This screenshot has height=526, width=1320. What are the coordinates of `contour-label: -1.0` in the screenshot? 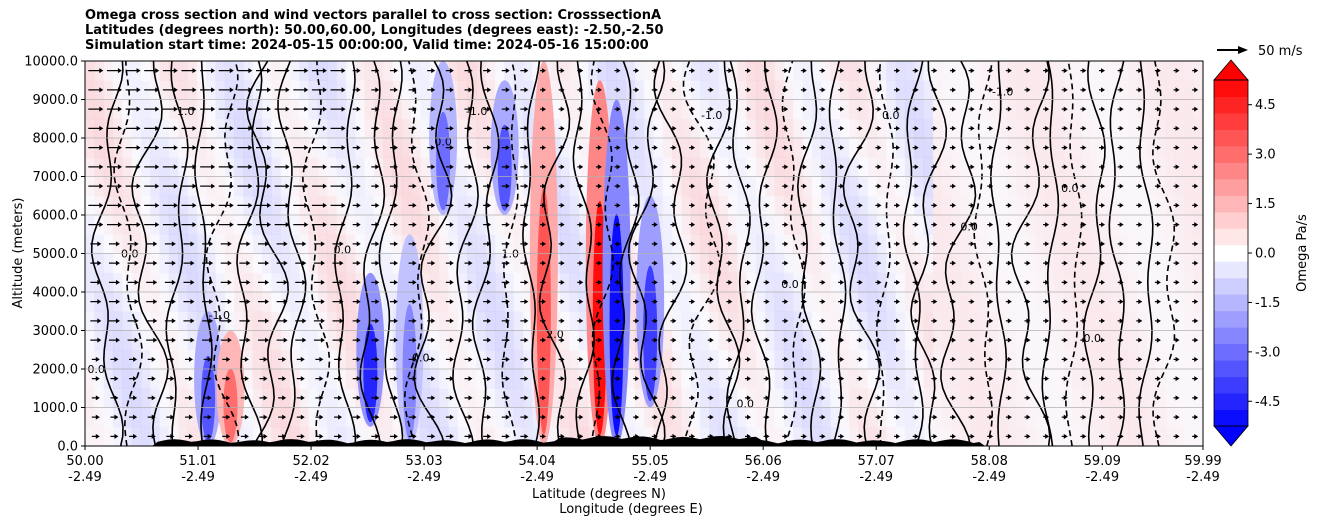 It's located at (1002, 92).